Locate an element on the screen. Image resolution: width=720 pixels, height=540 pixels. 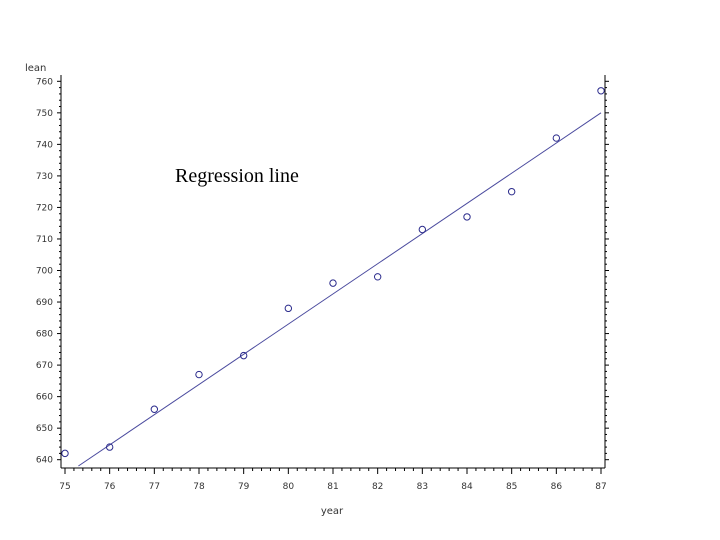
y-tick-label: 690 is located at coordinates (44, 303).